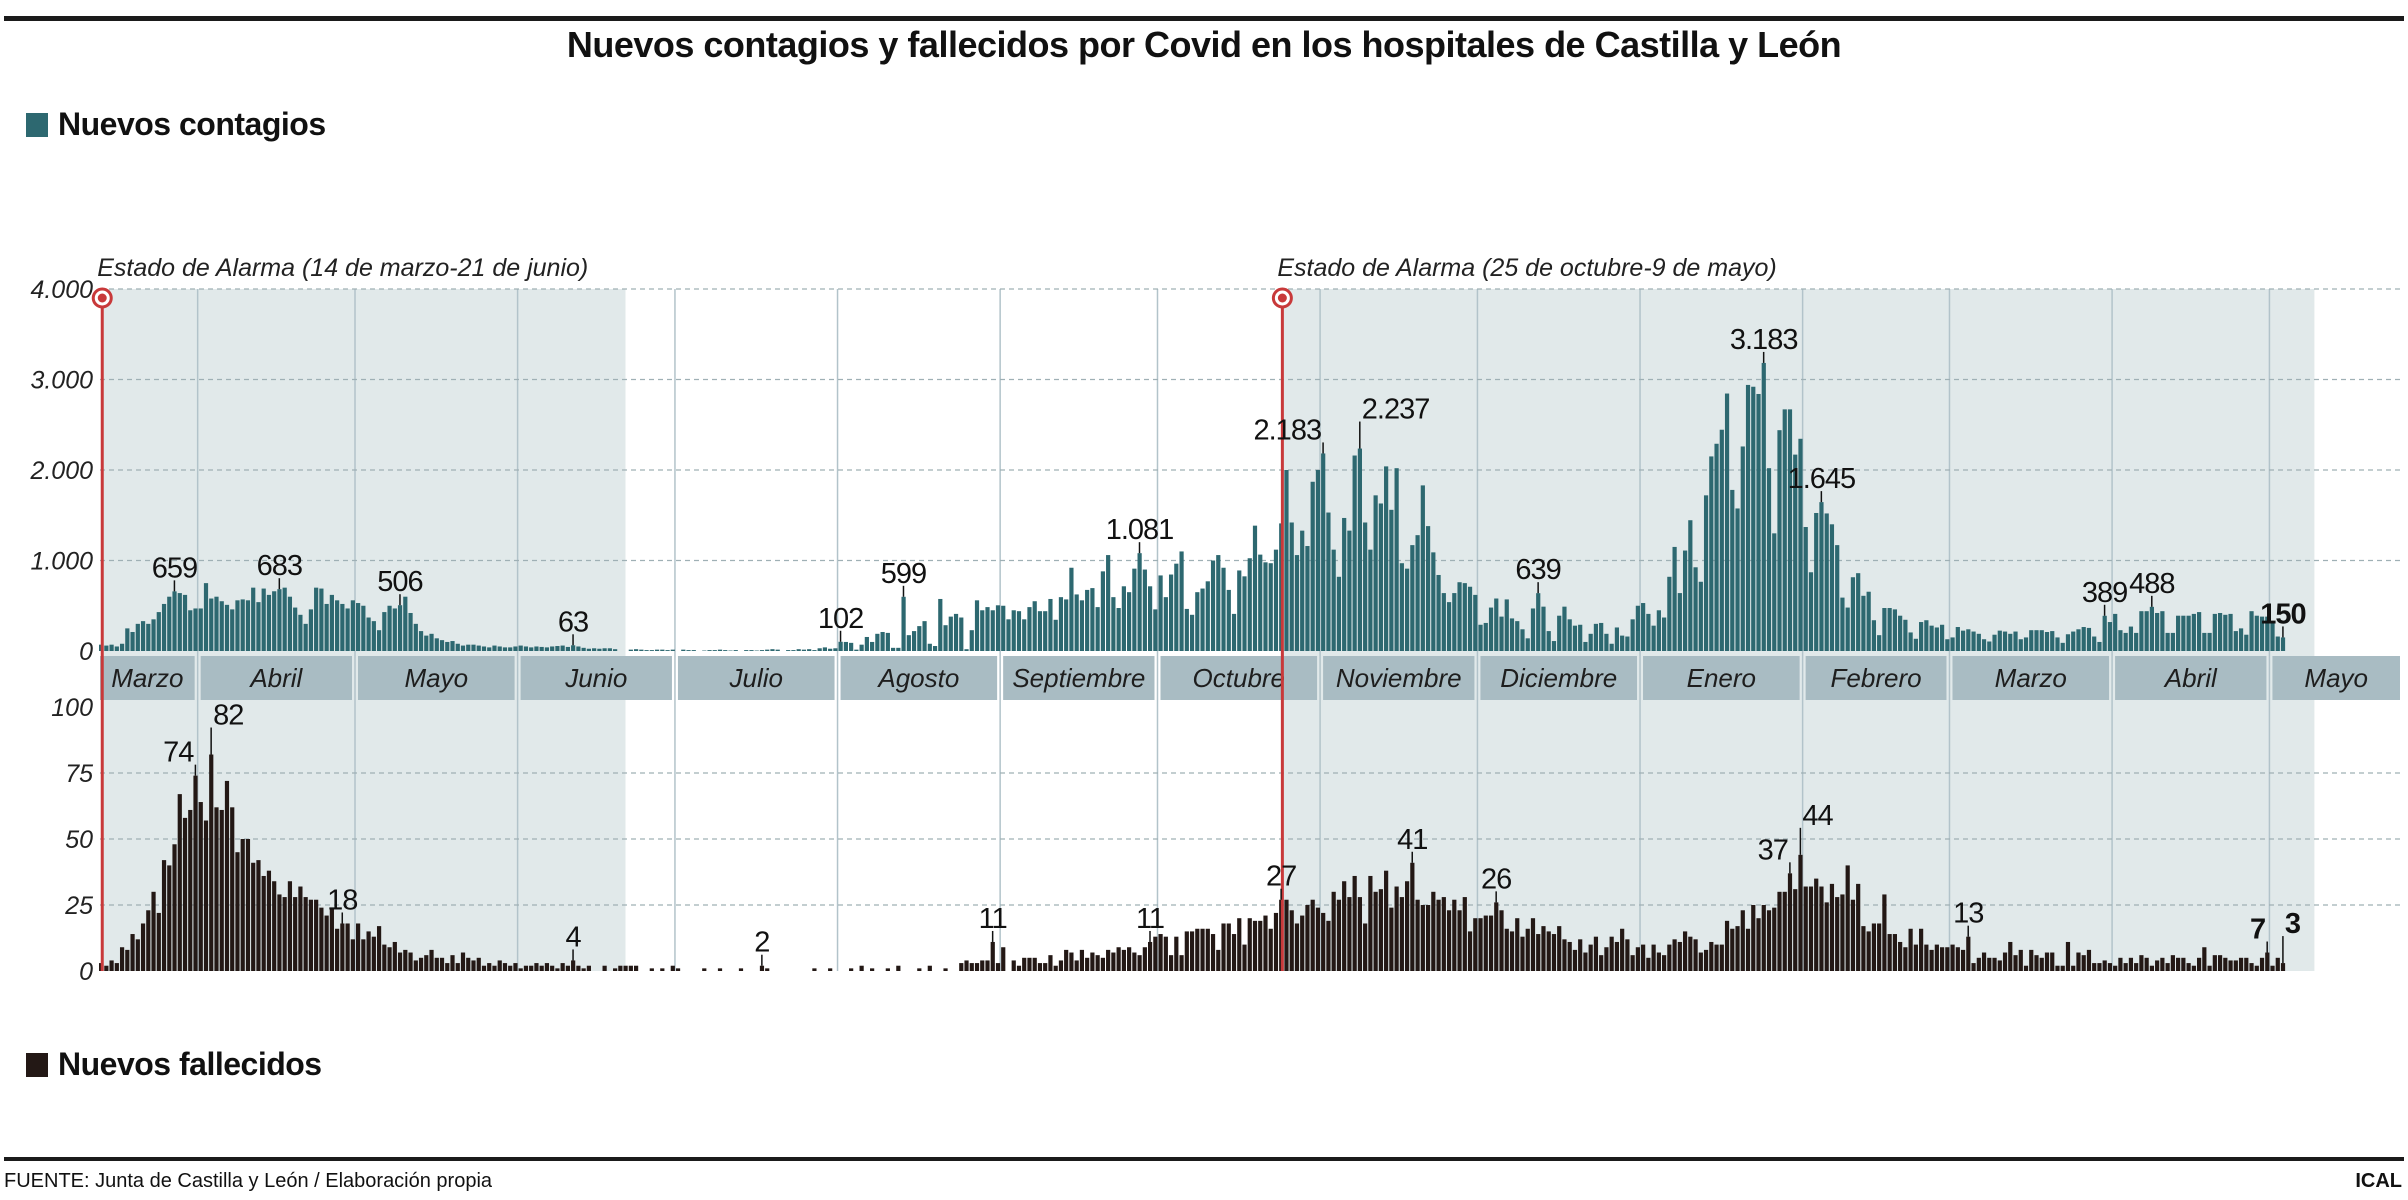  I want to click on month-label: Abril, so click(2190, 678).